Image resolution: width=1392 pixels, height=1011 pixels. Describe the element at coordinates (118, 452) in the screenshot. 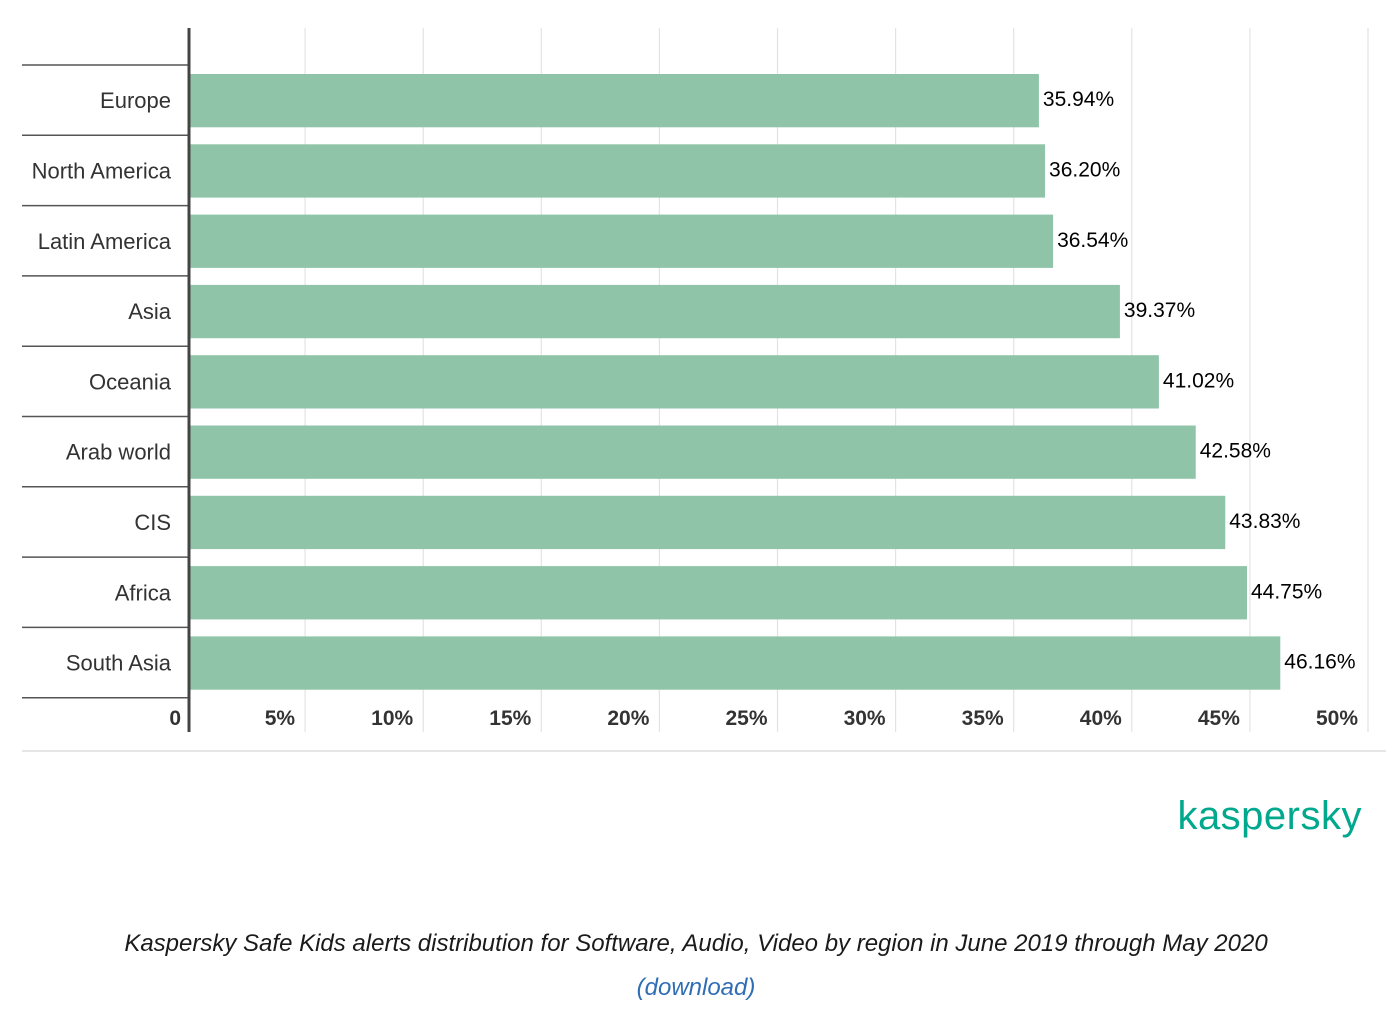

I see `category-label: Arab world` at that location.